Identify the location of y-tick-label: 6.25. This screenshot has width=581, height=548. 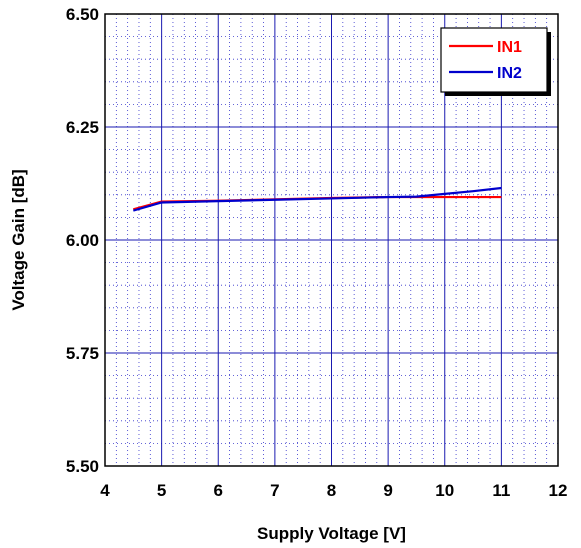
(82, 127).